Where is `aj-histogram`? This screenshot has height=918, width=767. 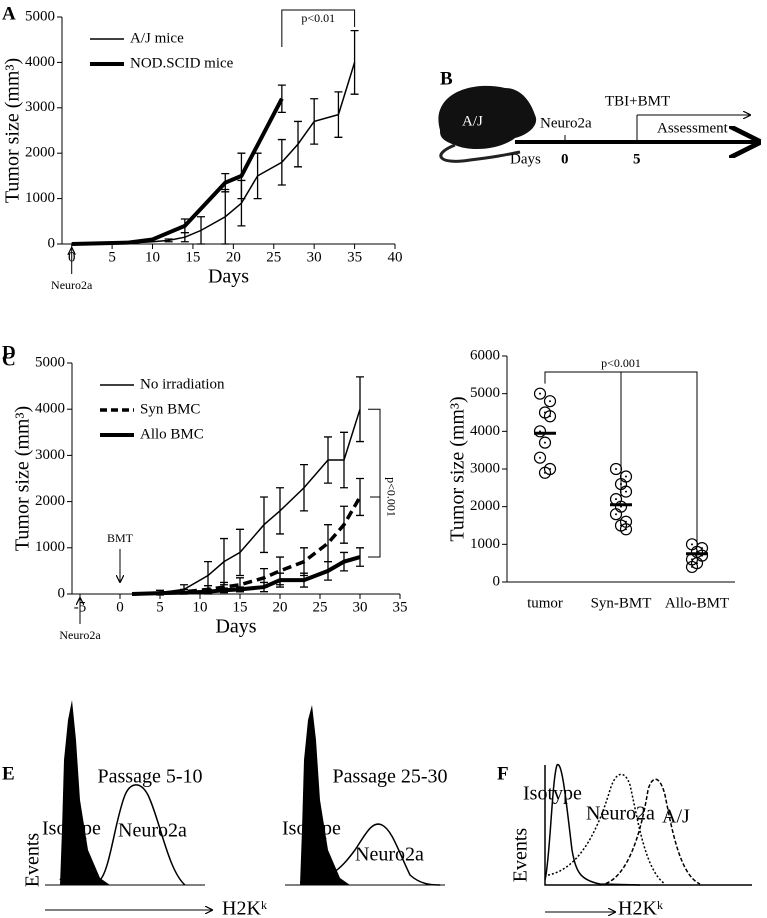
aj-histogram is located at coordinates (650, 832).